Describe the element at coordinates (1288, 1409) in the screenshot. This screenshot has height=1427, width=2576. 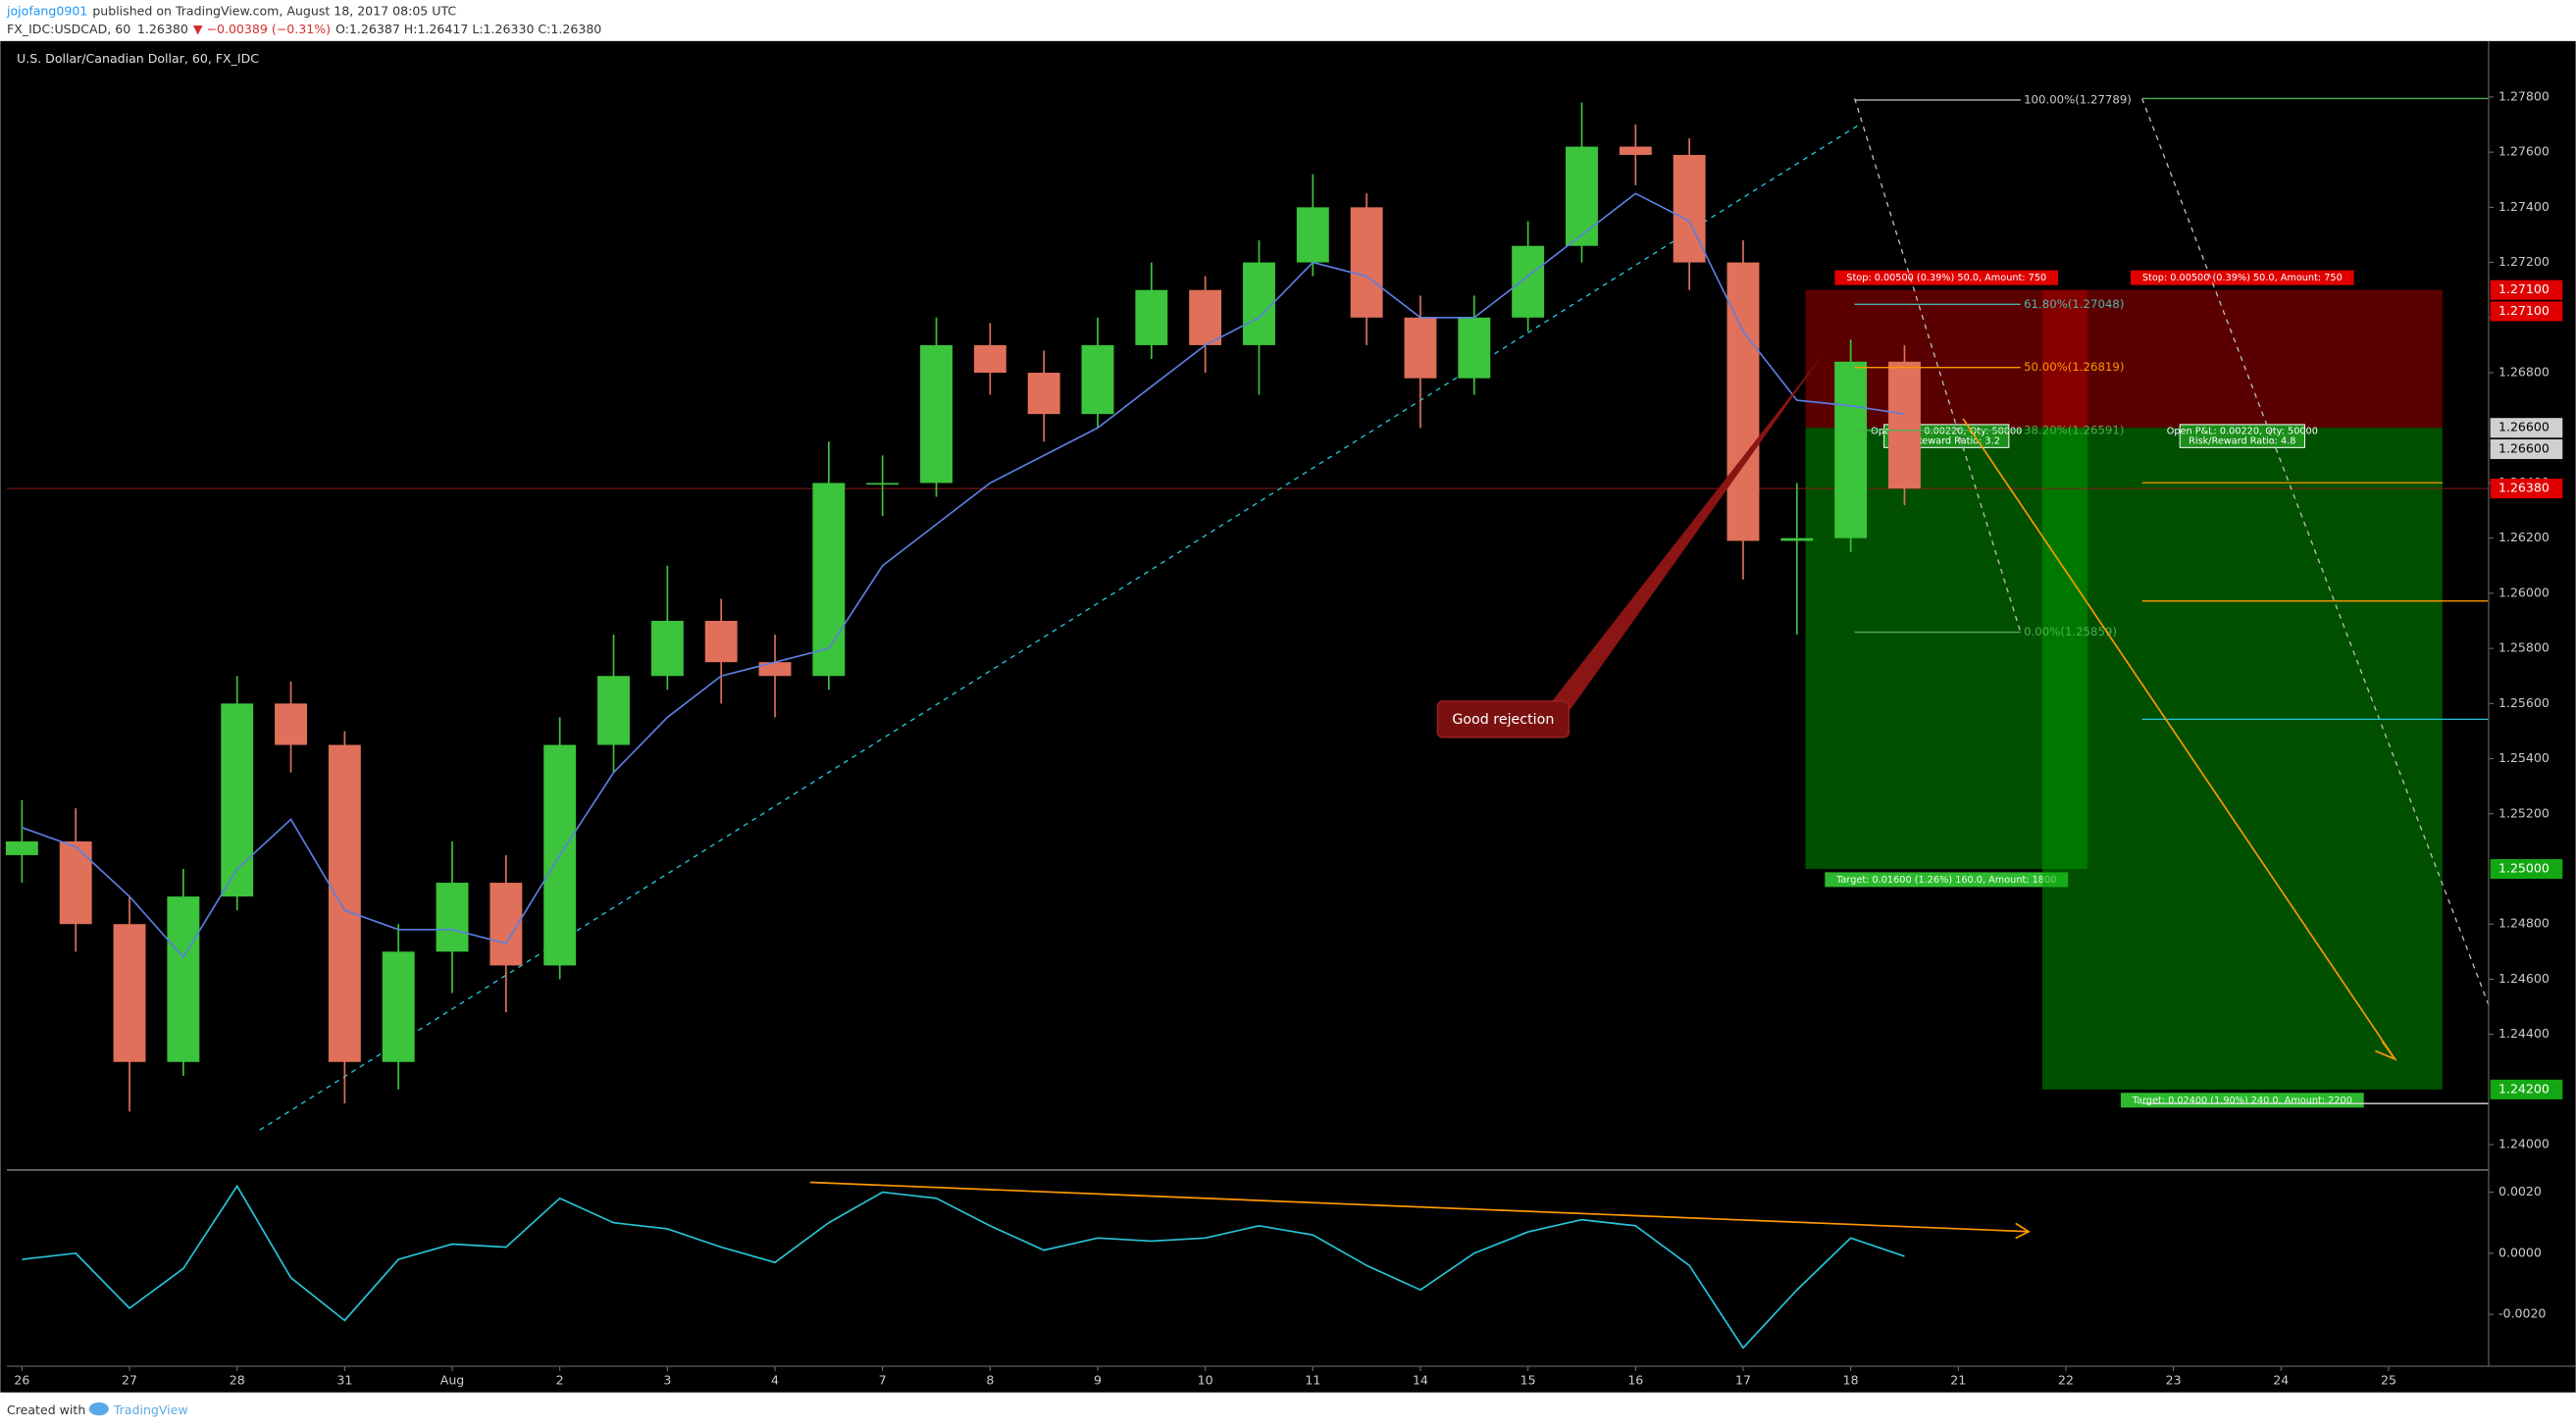
I see `footer-bar` at that location.